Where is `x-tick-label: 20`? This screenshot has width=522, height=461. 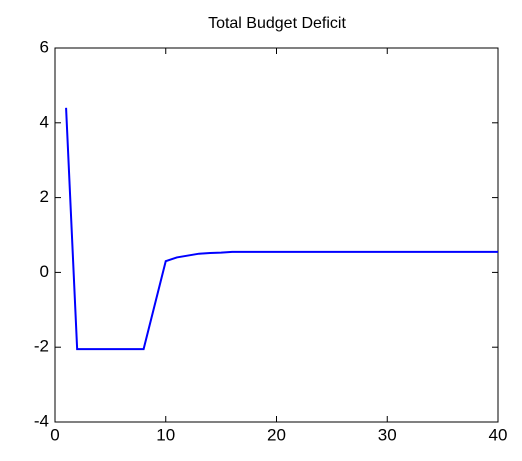 x-tick-label: 20 is located at coordinates (276, 434).